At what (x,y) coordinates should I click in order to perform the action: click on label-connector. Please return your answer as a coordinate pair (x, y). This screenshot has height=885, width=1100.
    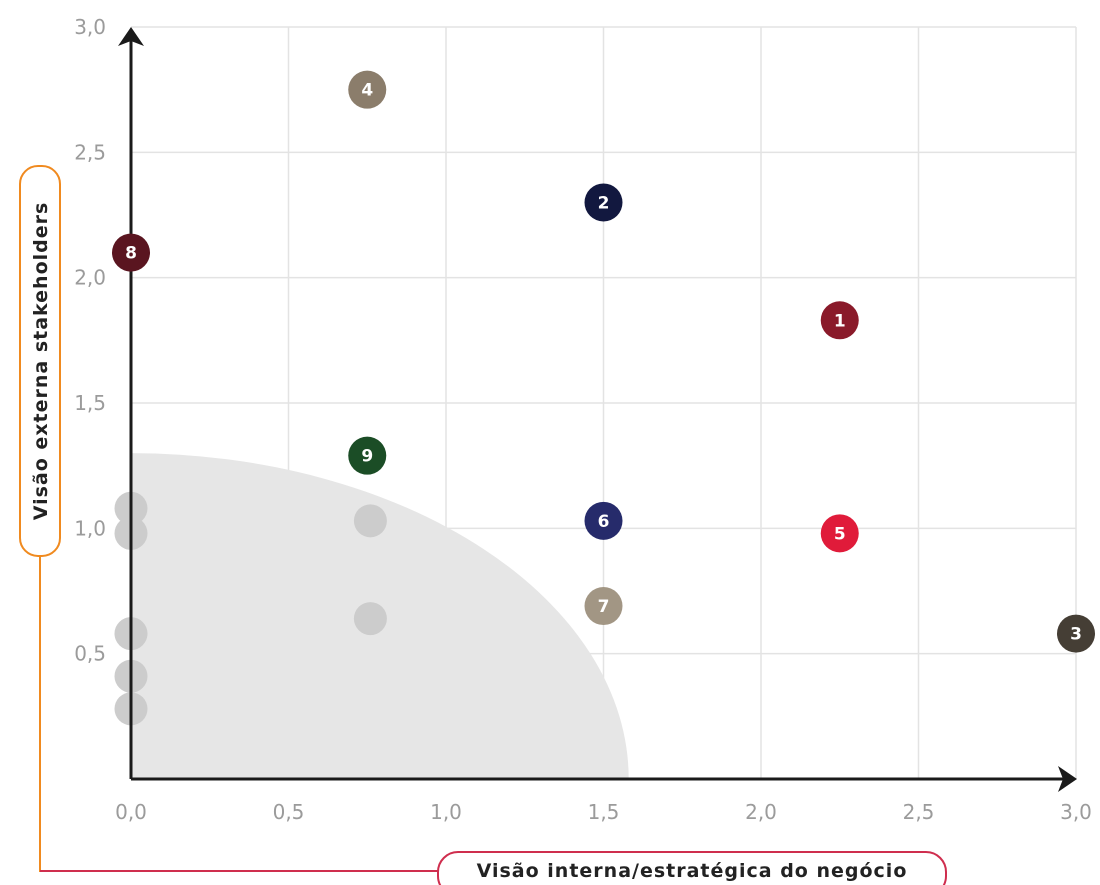
    Looking at the image, I should click on (238, 714).